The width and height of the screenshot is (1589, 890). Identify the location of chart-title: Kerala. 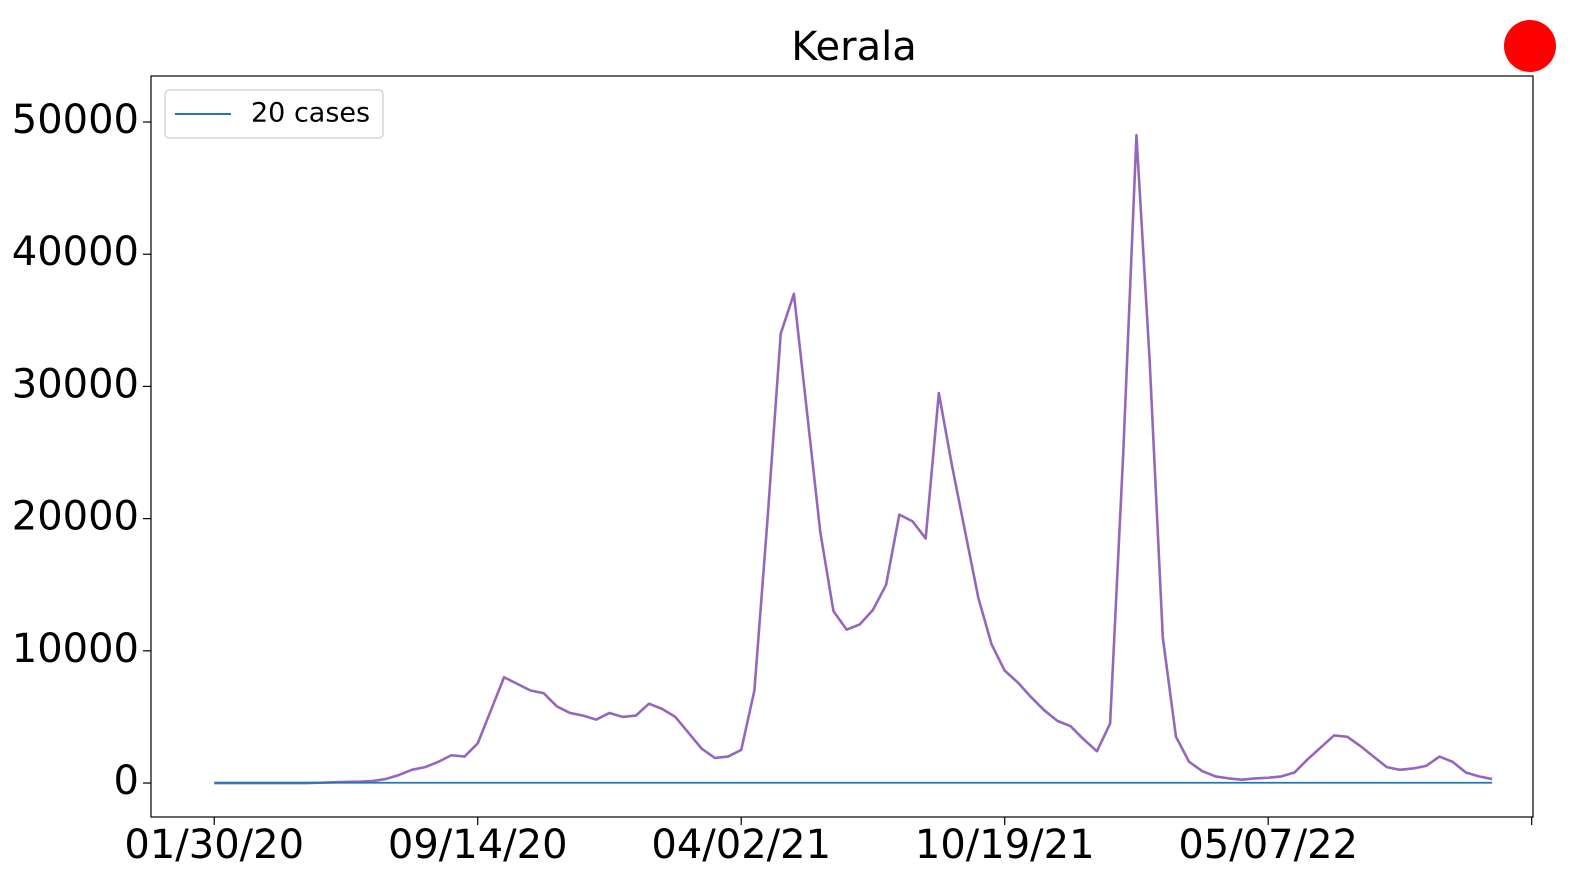
(853, 47).